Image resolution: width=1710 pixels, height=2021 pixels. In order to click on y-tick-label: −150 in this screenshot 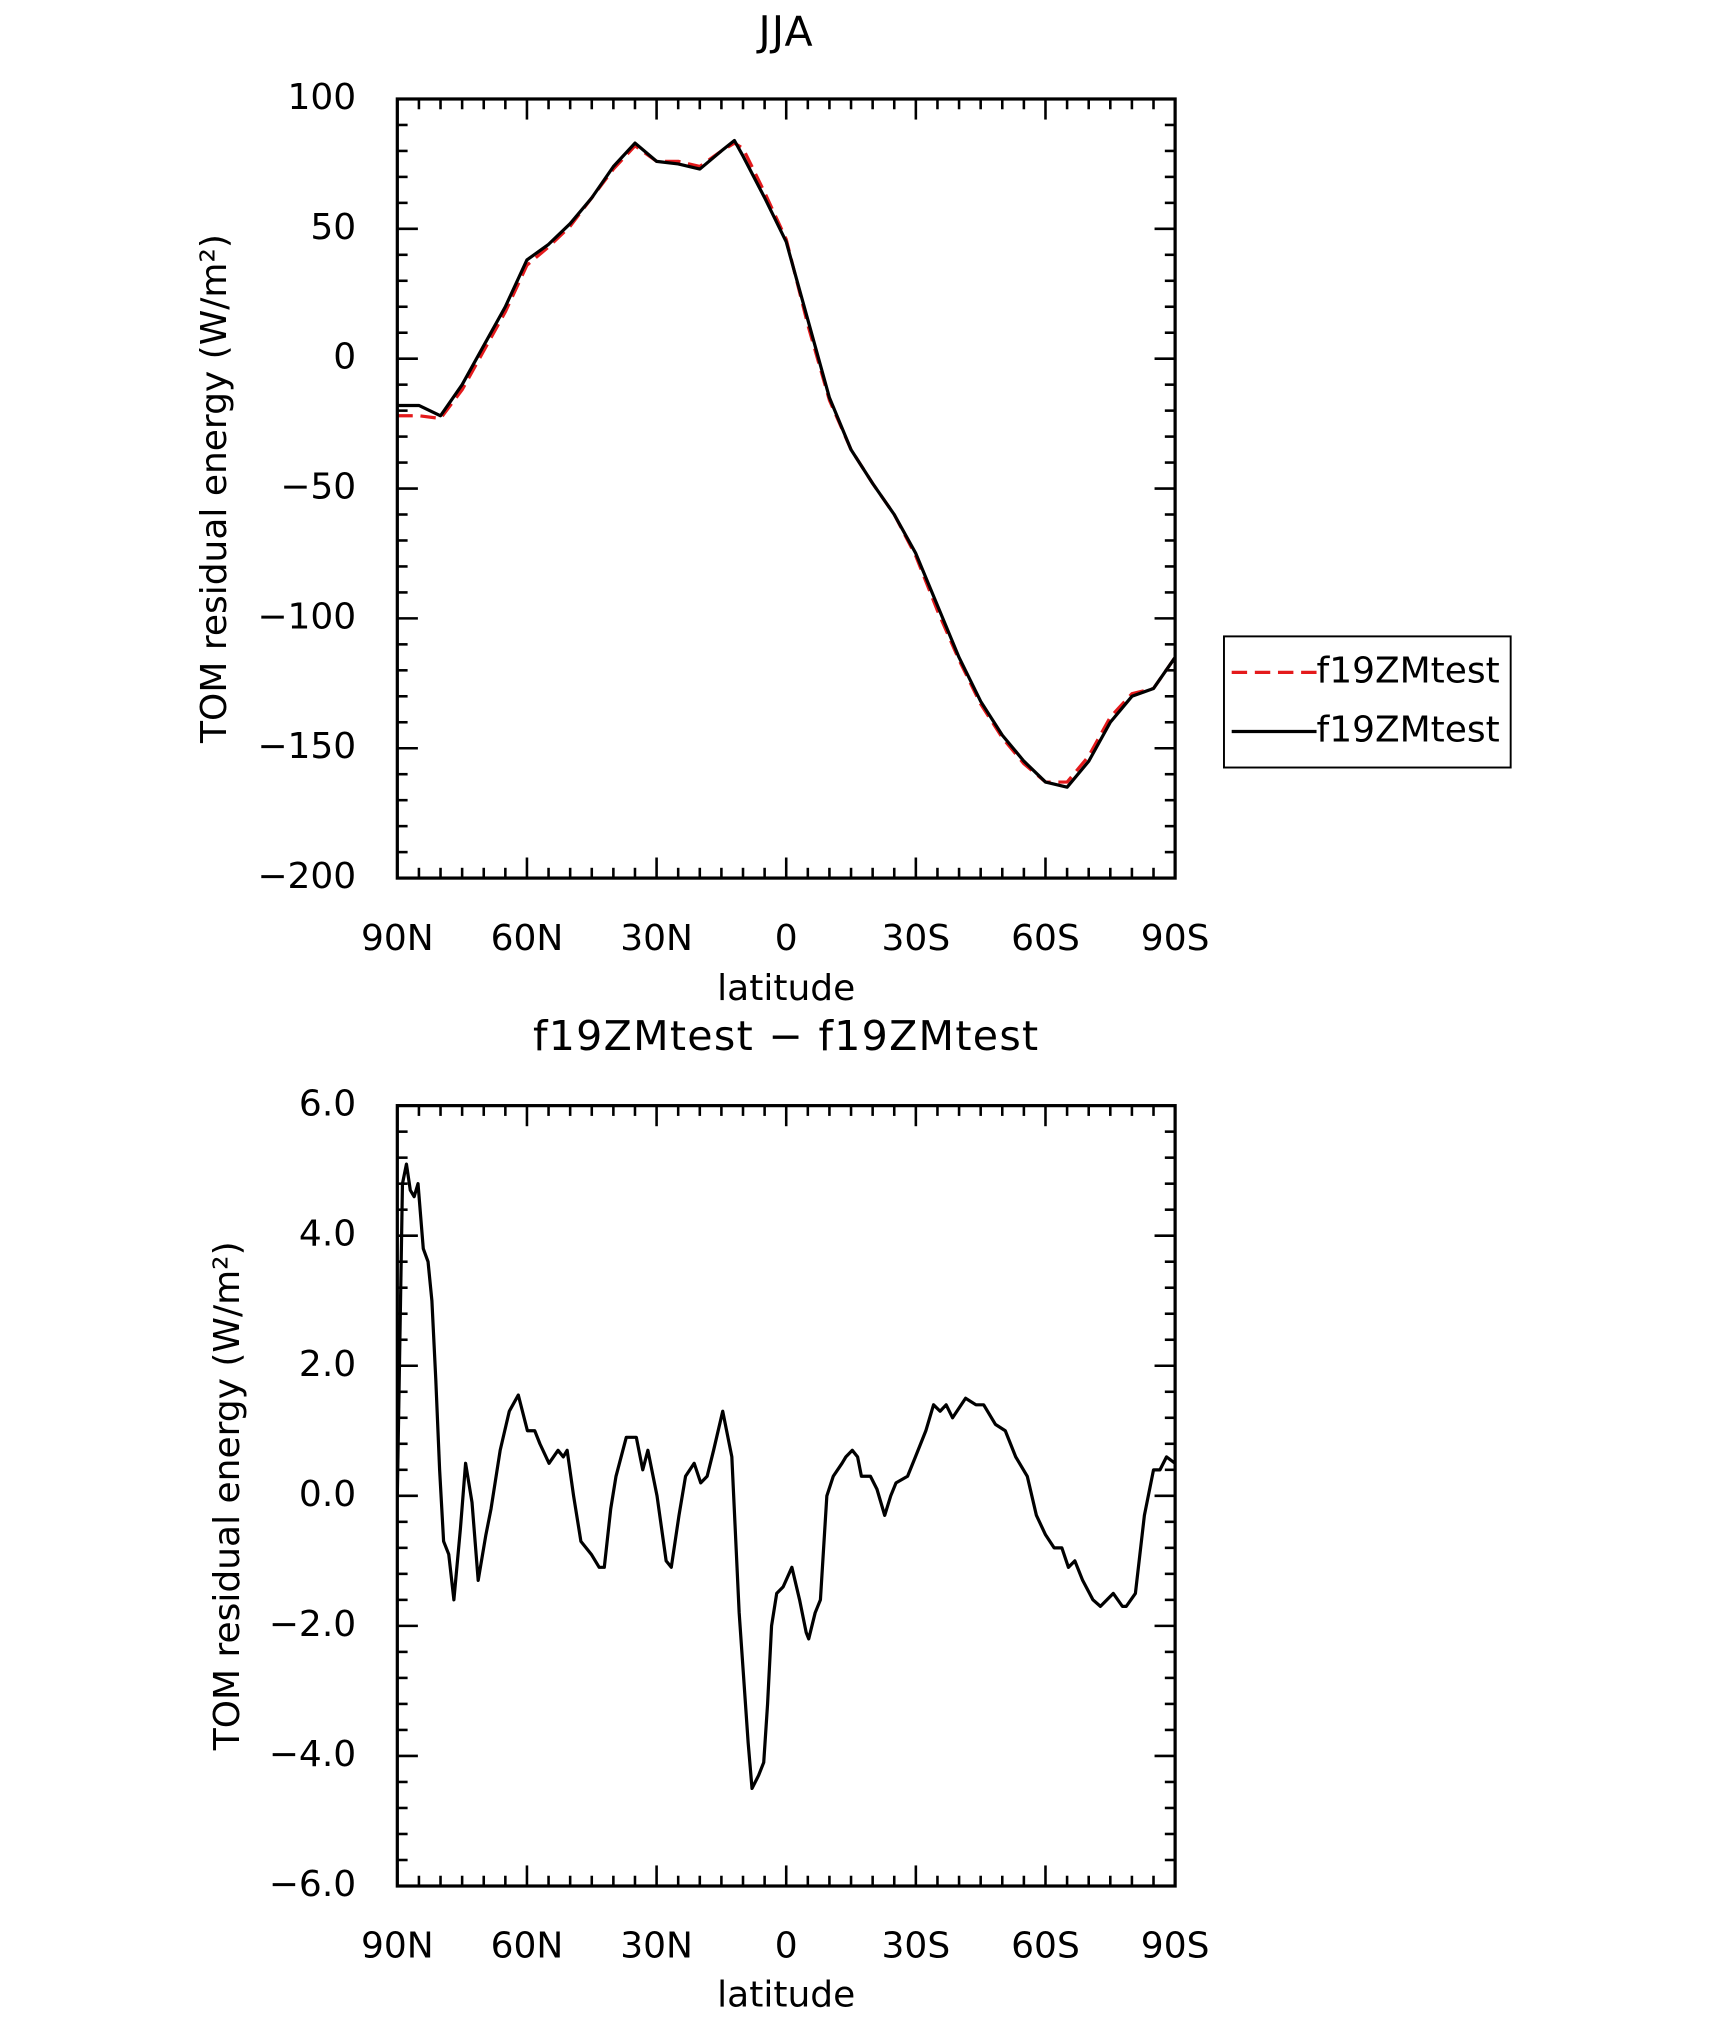, I will do `click(306, 746)`.